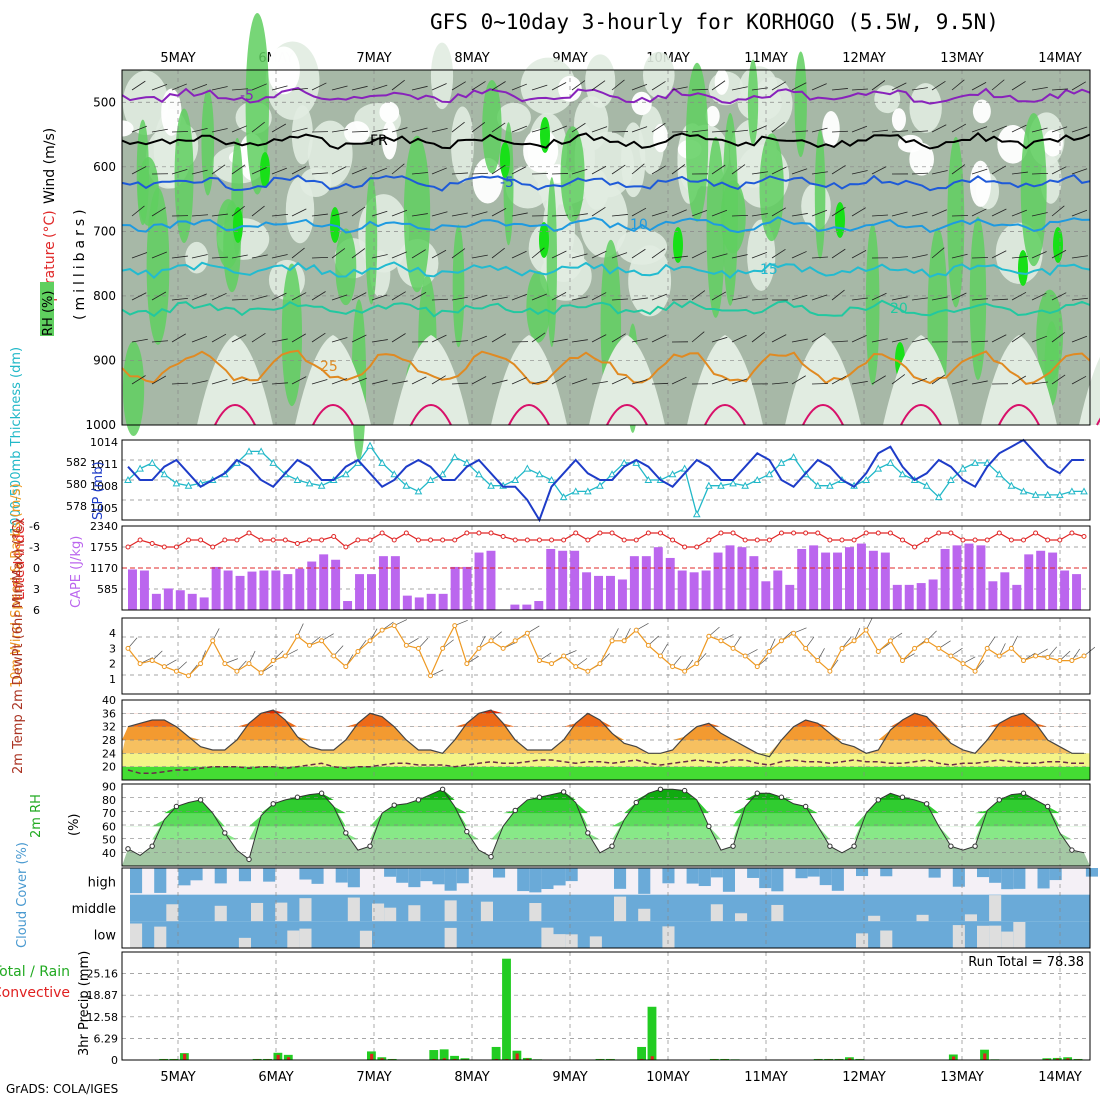 This screenshot has height=1100, width=1100. I want to click on slp-tick: 1014, so click(104, 442).